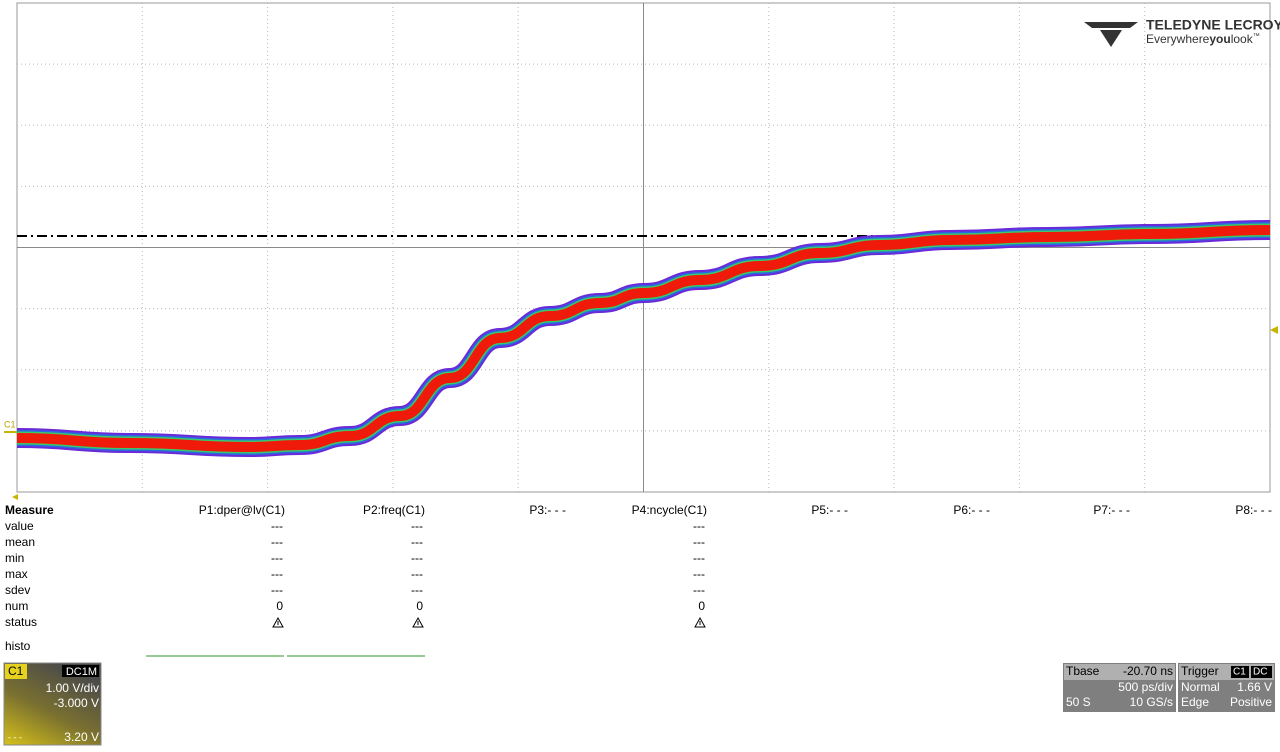  Describe the element at coordinates (1253, 510) in the screenshot. I see `param-header: P8:- - -` at that location.